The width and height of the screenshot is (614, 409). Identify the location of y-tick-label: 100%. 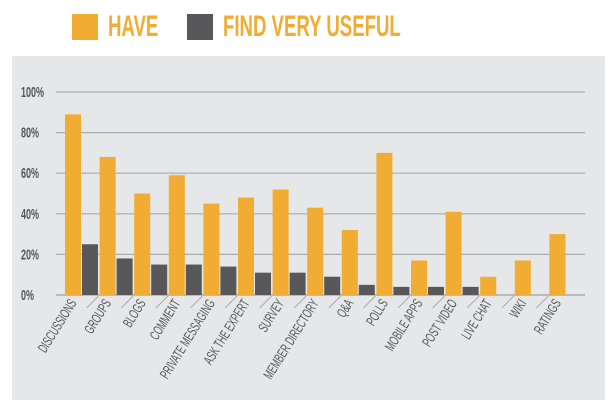
(32, 92).